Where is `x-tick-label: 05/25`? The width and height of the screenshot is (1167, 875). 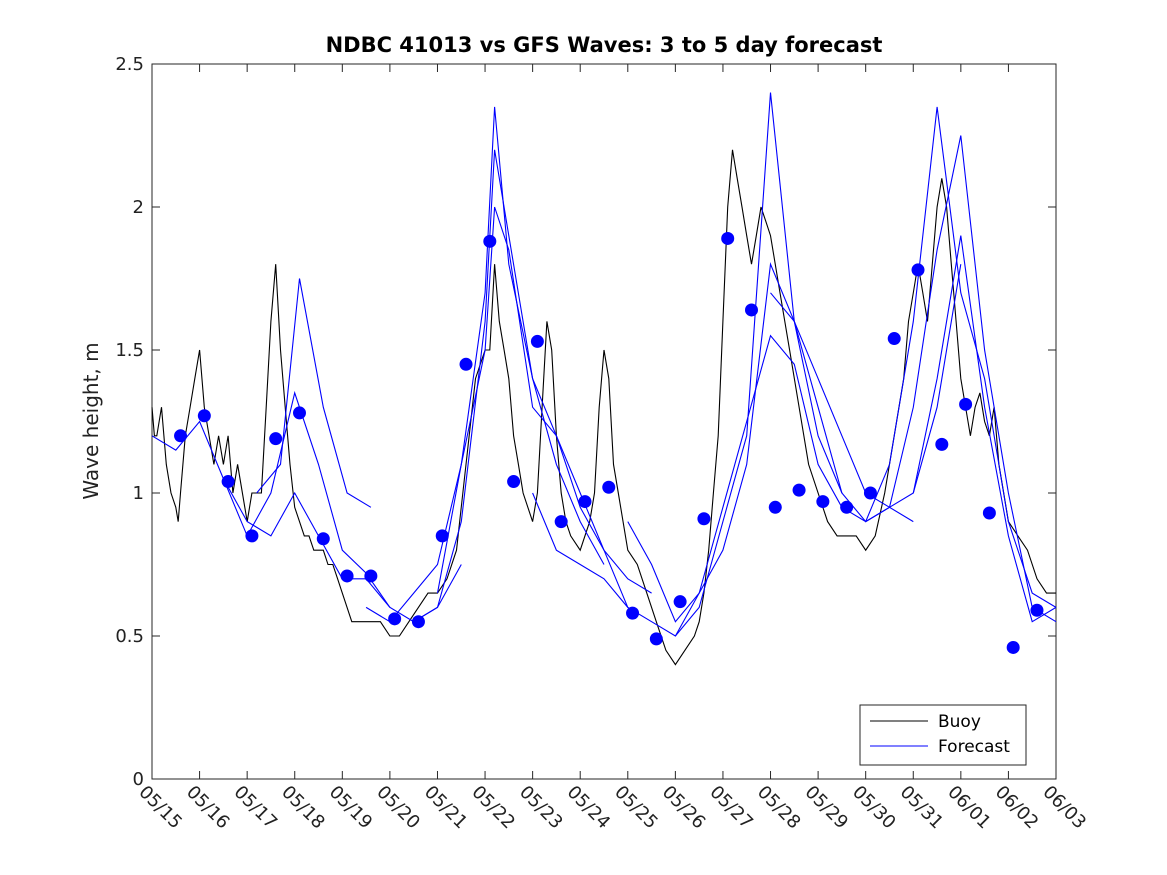 x-tick-label: 05/25 is located at coordinates (636, 808).